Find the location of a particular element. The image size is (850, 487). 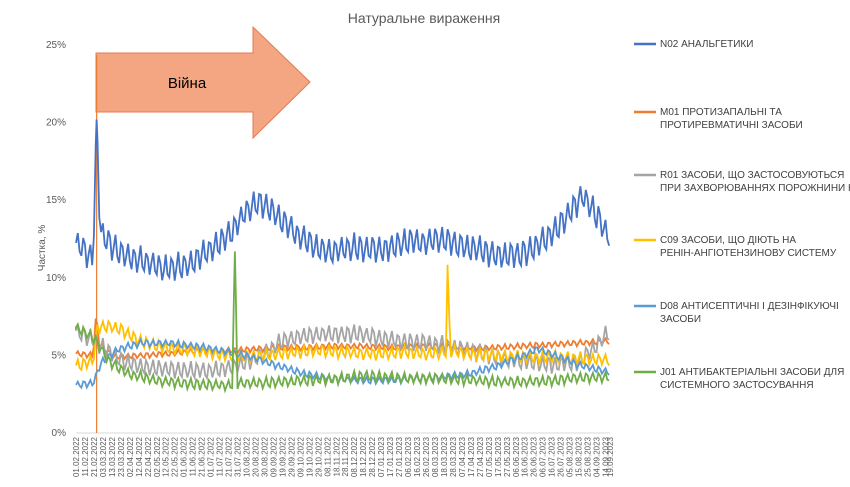

x-tick-label: 27.05.2023 is located at coordinates (507, 456).